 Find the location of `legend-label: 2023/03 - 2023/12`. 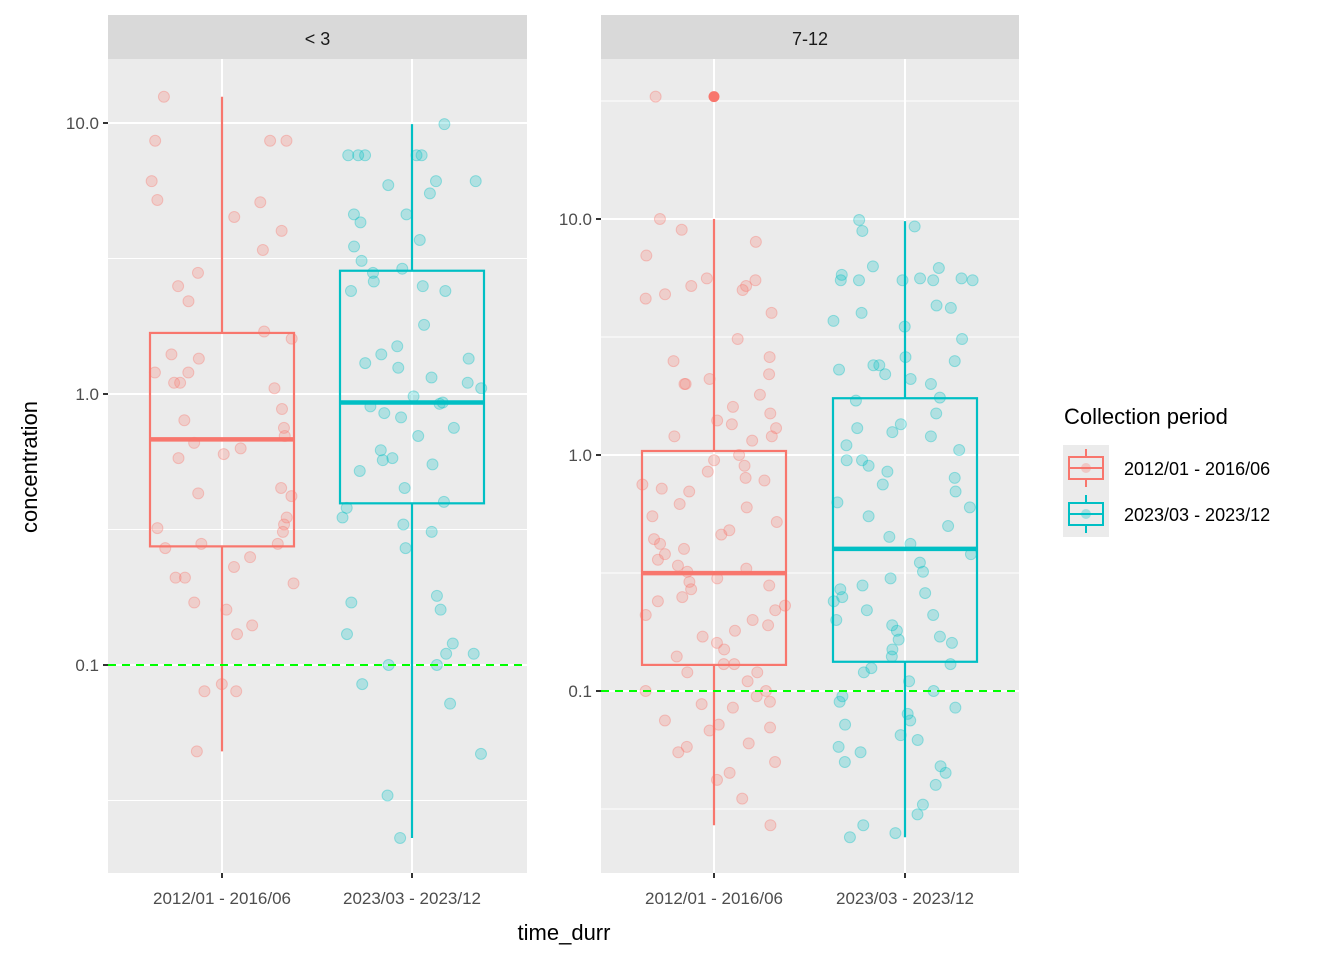

legend-label: 2023/03 - 2023/12 is located at coordinates (1197, 515).